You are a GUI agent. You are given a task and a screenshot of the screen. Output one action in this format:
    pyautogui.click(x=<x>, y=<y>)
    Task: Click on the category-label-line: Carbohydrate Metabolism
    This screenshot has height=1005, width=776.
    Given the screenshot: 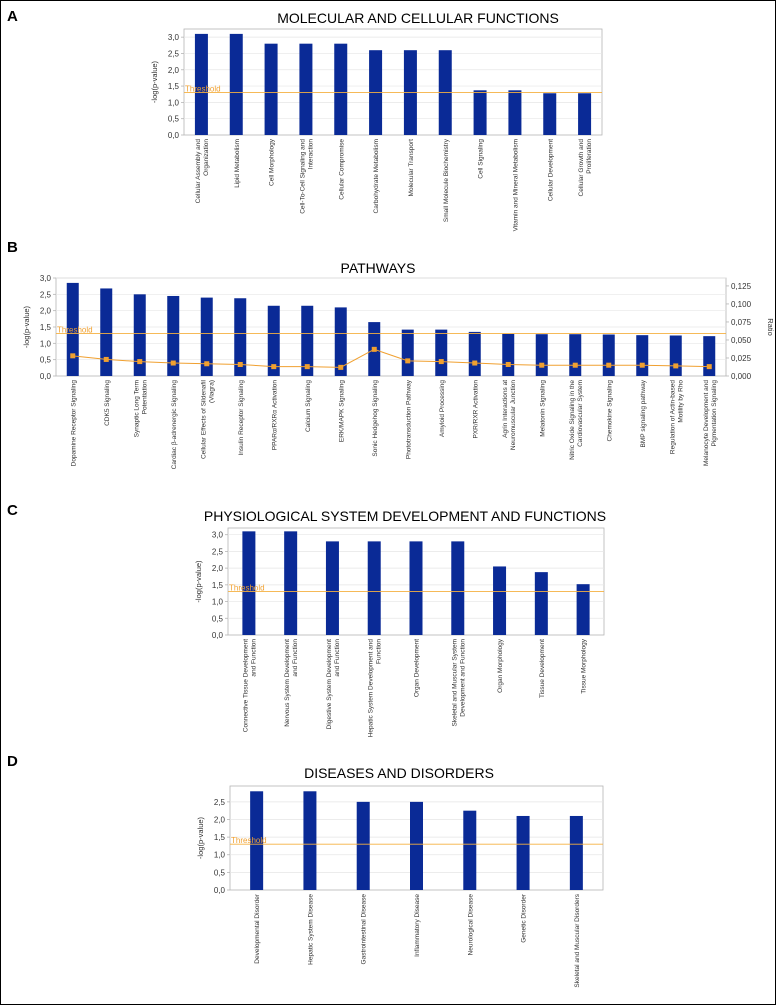 What is the action you would take?
    pyautogui.click(x=376, y=176)
    